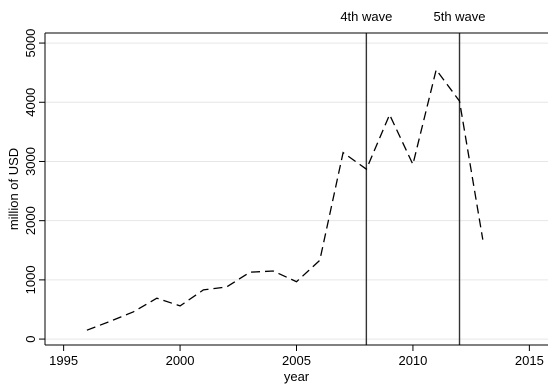 Image resolution: width=554 pixels, height=385 pixels. What do you see at coordinates (180, 360) in the screenshot?
I see `x-tick-label: 2000` at bounding box center [180, 360].